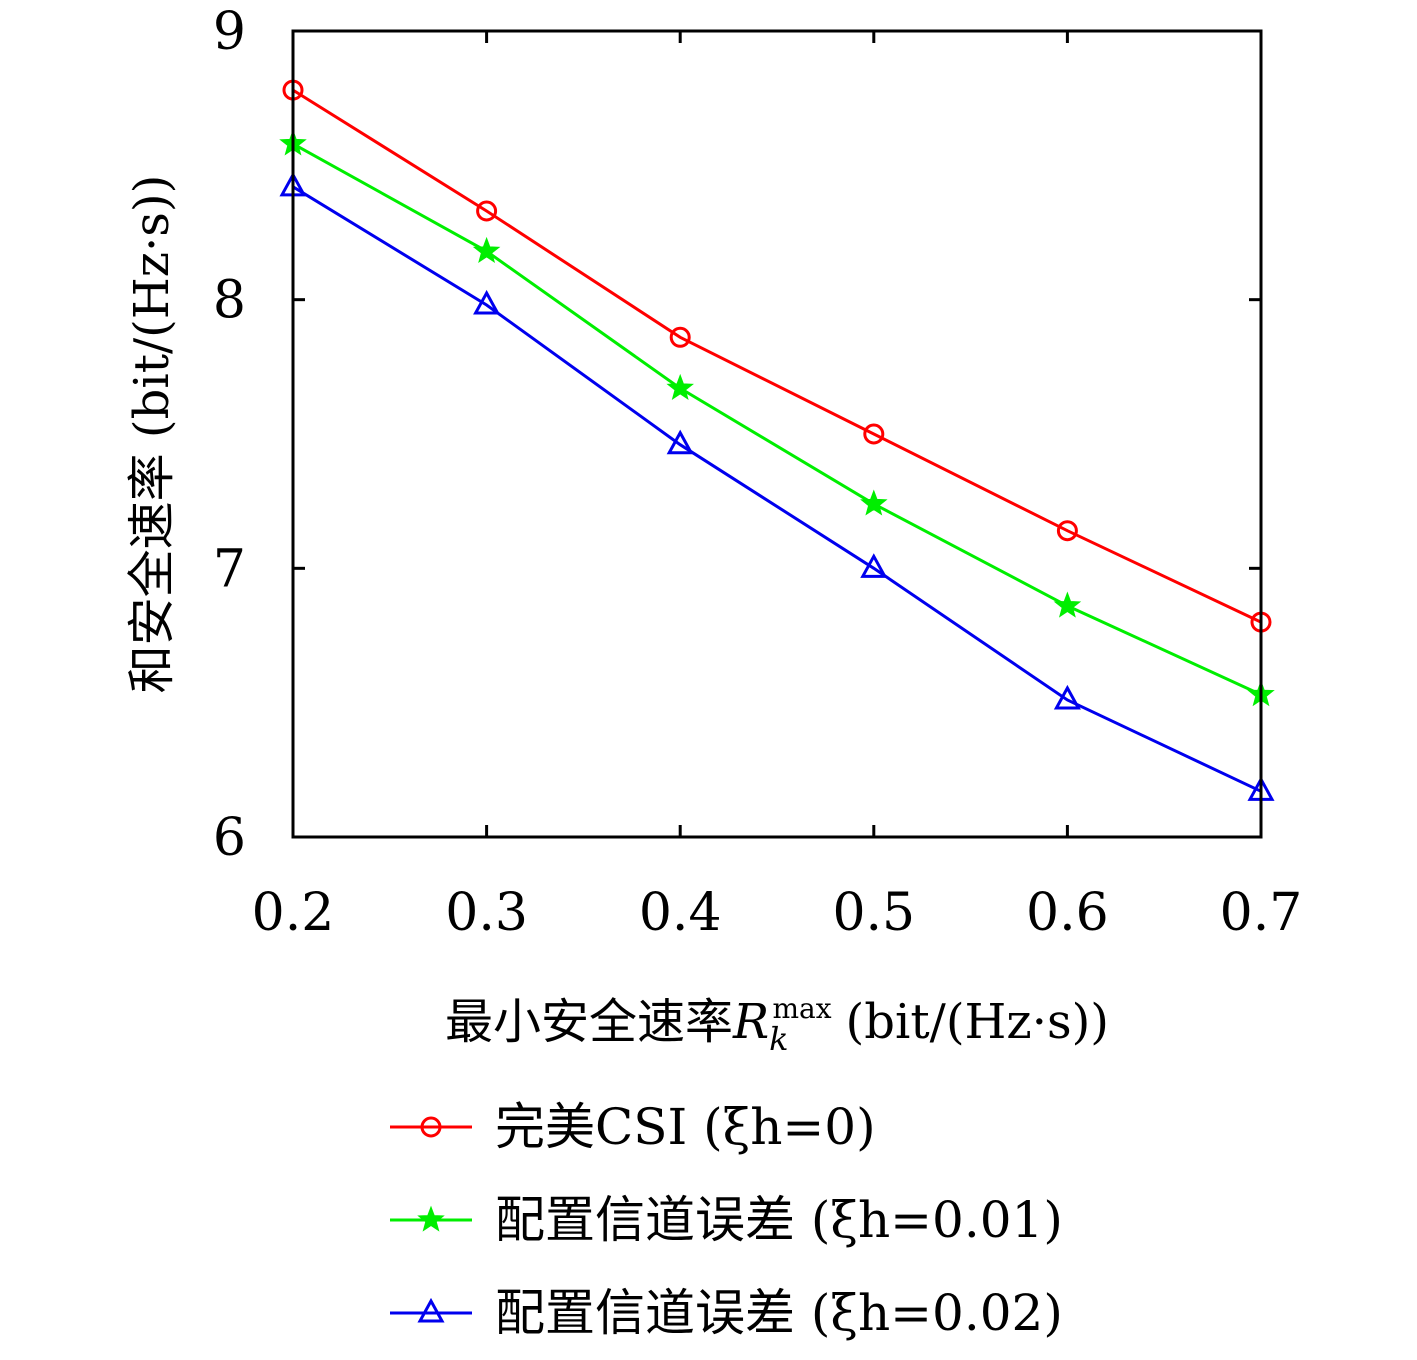  What do you see at coordinates (779, 1220) in the screenshot?
I see `legend-label: 配置信道误差 (ξh=0.01)` at bounding box center [779, 1220].